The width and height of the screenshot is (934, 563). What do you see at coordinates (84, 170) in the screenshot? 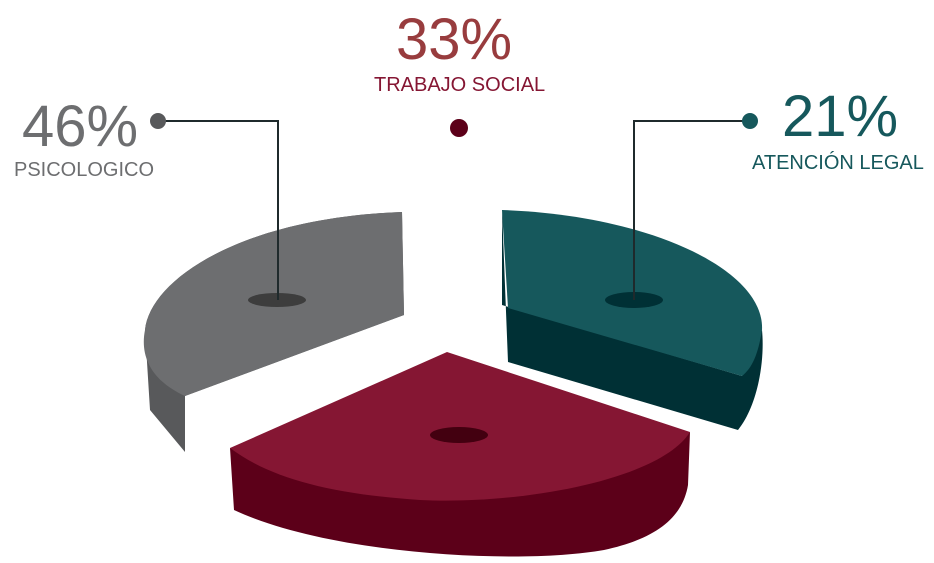
I see `psicologico-label: PSICOLOGICO` at bounding box center [84, 170].